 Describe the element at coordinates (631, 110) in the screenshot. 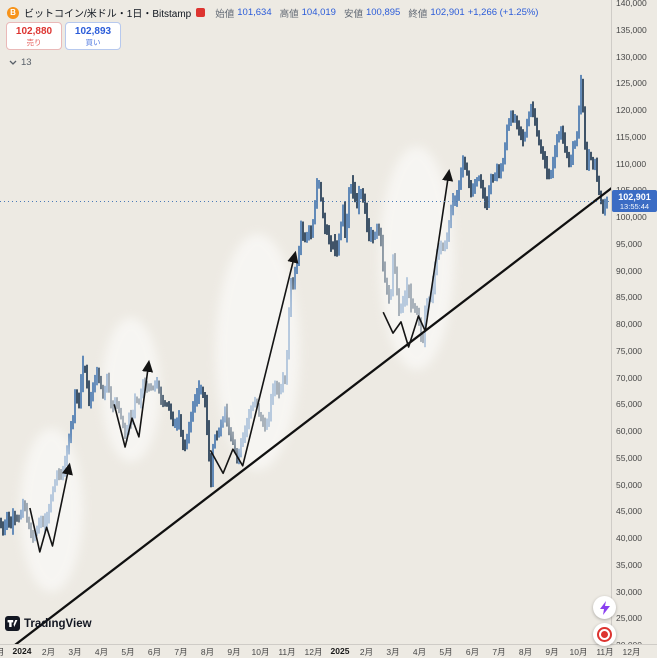

I see `price-axis-label: 120,000` at that location.